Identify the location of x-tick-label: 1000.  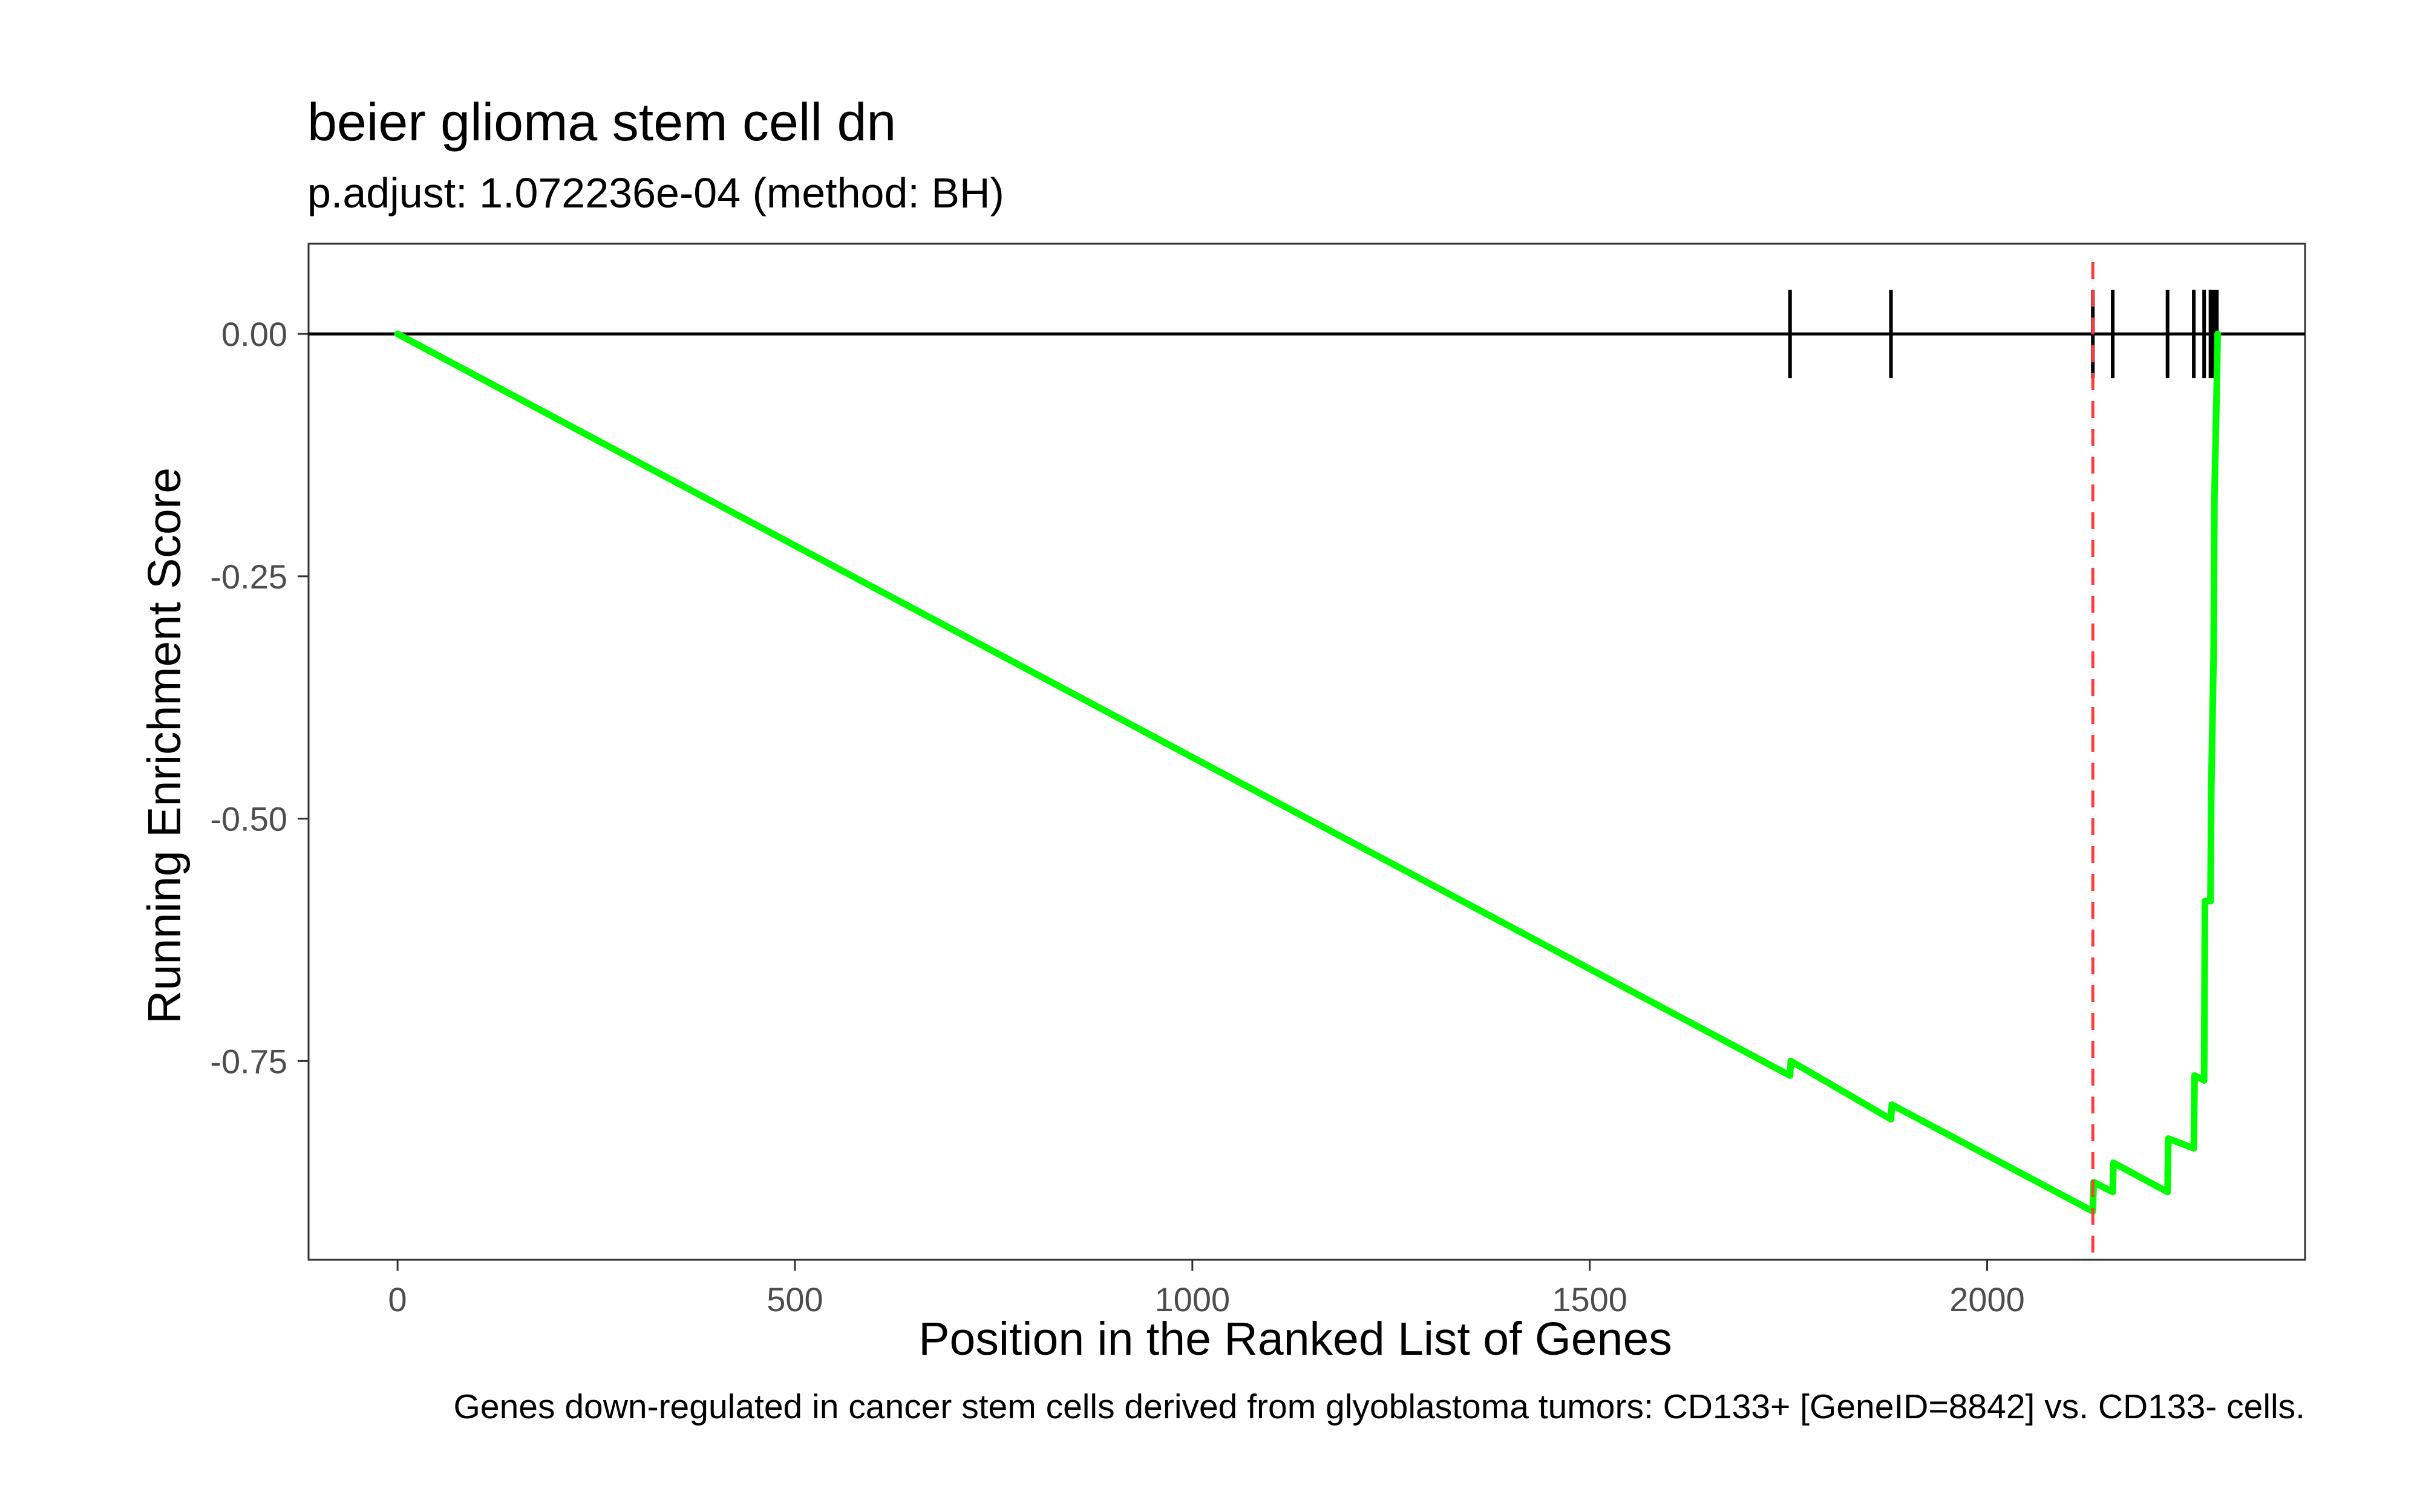
(1193, 1299).